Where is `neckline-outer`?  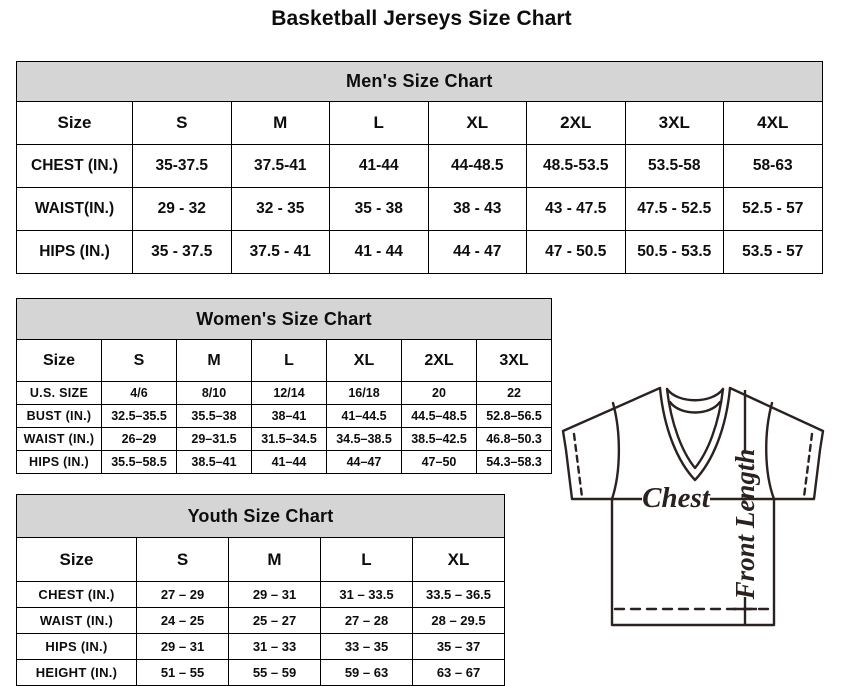 neckline-outer is located at coordinates (695, 434).